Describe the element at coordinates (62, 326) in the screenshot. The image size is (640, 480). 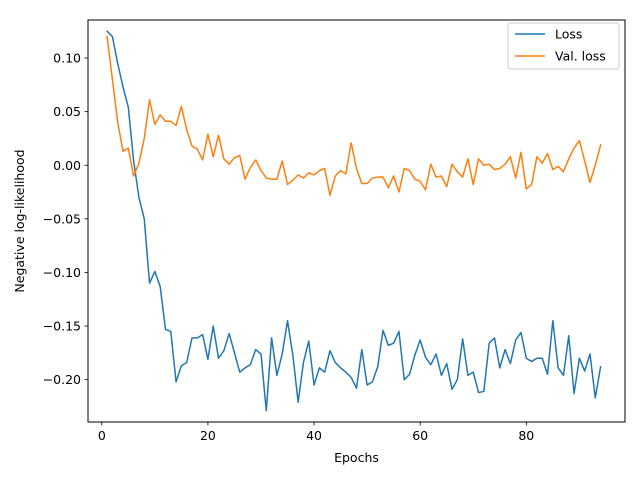
I see `y-tick-label: −0.15` at that location.